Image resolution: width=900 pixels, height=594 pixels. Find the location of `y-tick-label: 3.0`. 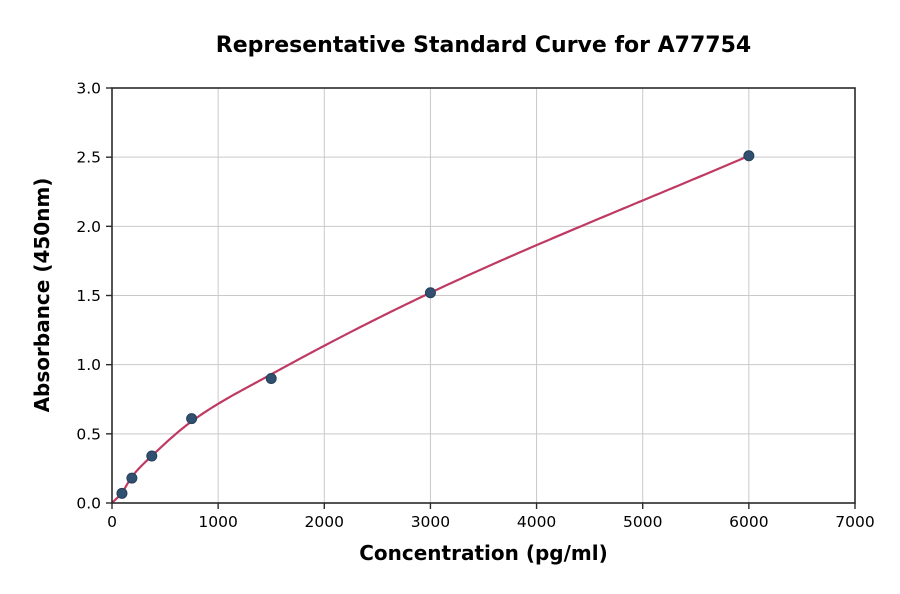

y-tick-label: 3.0 is located at coordinates (88, 89).